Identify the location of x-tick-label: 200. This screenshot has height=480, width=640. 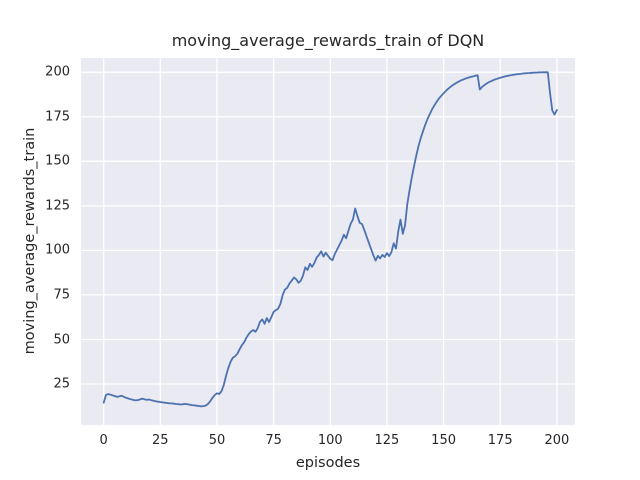
(557, 440).